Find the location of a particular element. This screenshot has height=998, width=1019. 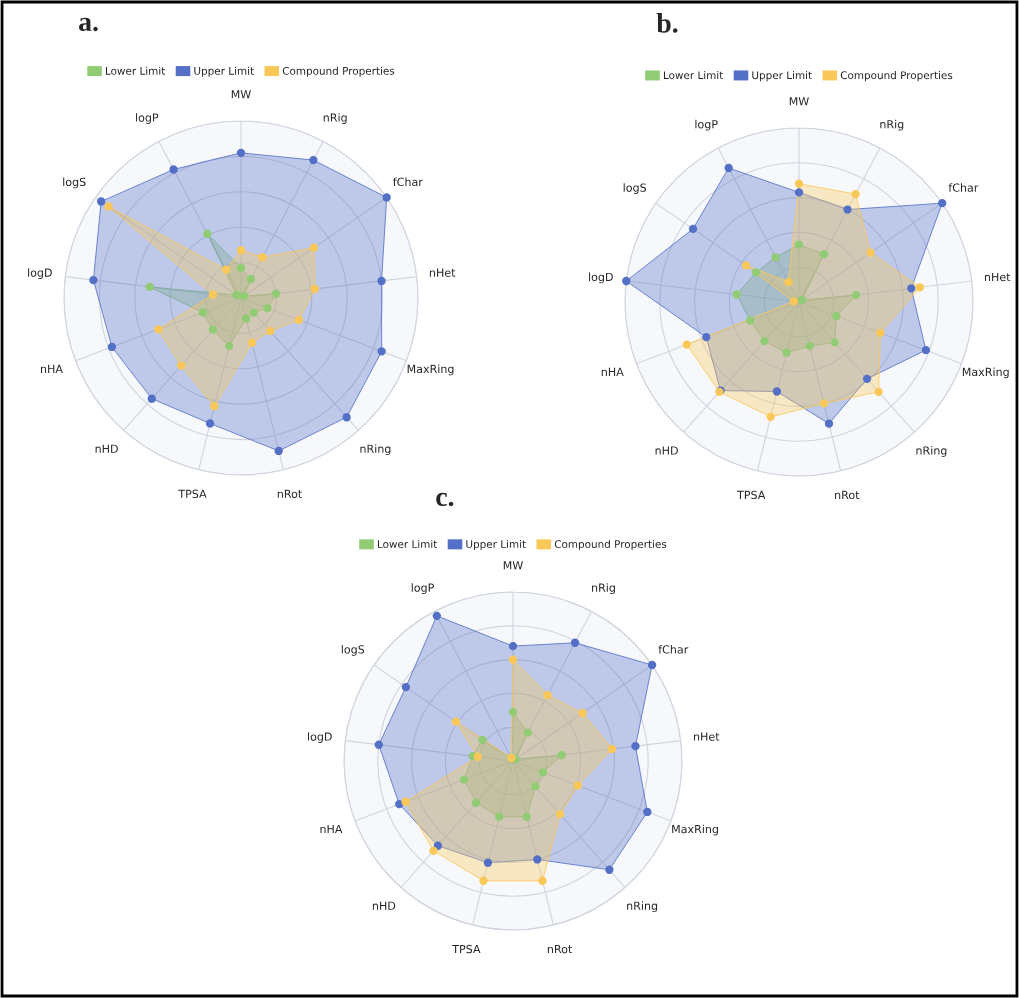

chart-title: a. is located at coordinates (88, 24).